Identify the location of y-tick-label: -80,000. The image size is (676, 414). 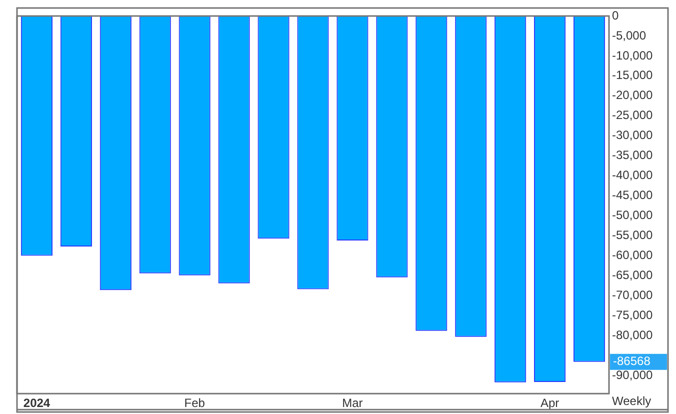
(633, 335).